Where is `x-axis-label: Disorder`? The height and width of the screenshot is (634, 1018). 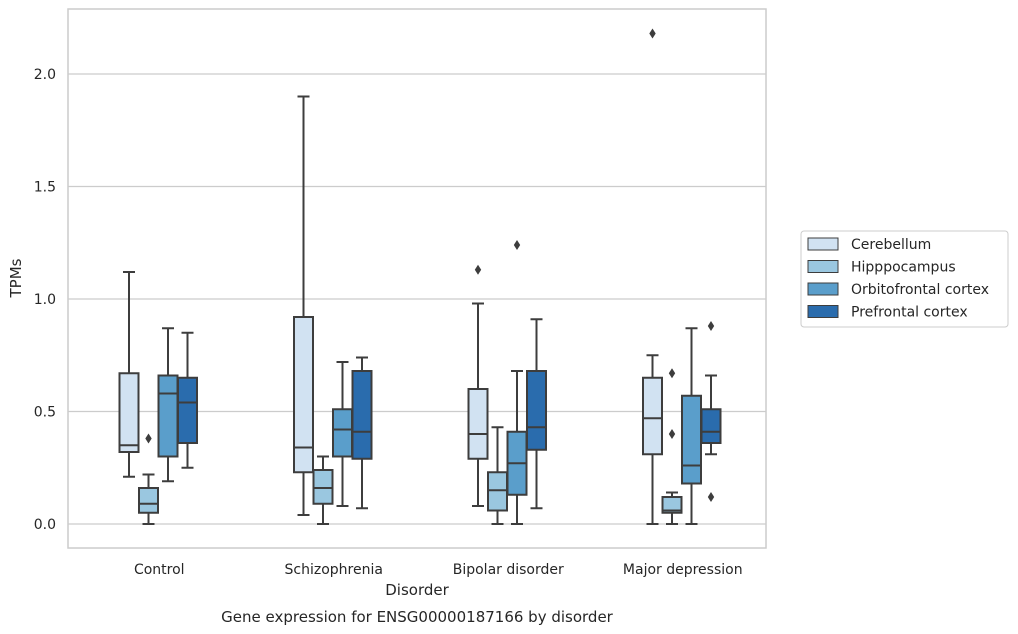 x-axis-label: Disorder is located at coordinates (417, 590).